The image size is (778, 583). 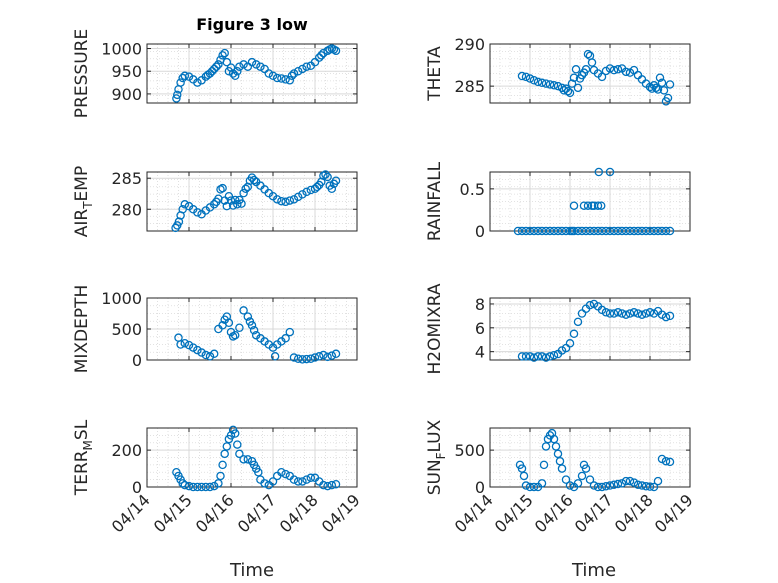 What do you see at coordinates (82, 329) in the screenshot?
I see `y-axis-label: MIXDEPTH` at bounding box center [82, 329].